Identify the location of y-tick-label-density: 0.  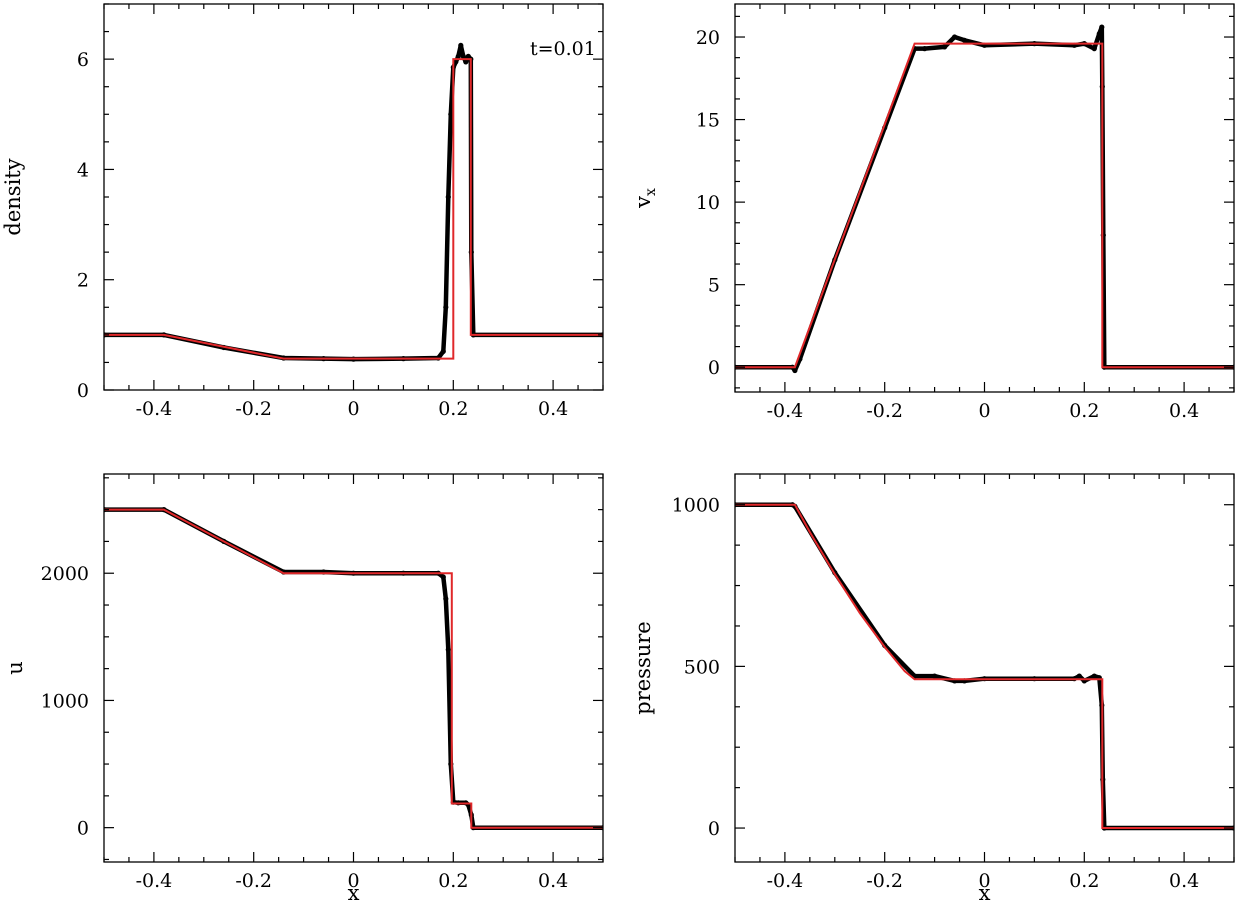
(83, 391).